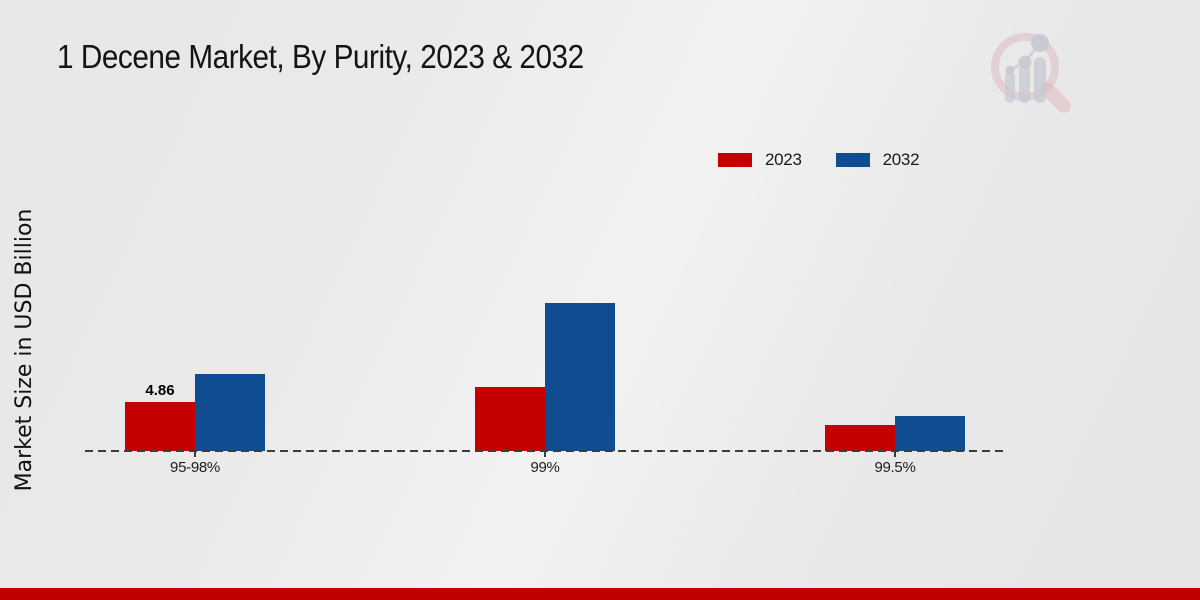 This screenshot has width=1200, height=600. I want to click on x-tick-label-95-98: 95-98%, so click(195, 467).